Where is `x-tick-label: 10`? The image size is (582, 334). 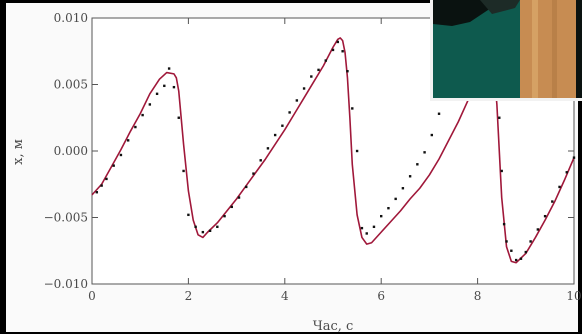
x-tick-label: 10 is located at coordinates (573, 296).